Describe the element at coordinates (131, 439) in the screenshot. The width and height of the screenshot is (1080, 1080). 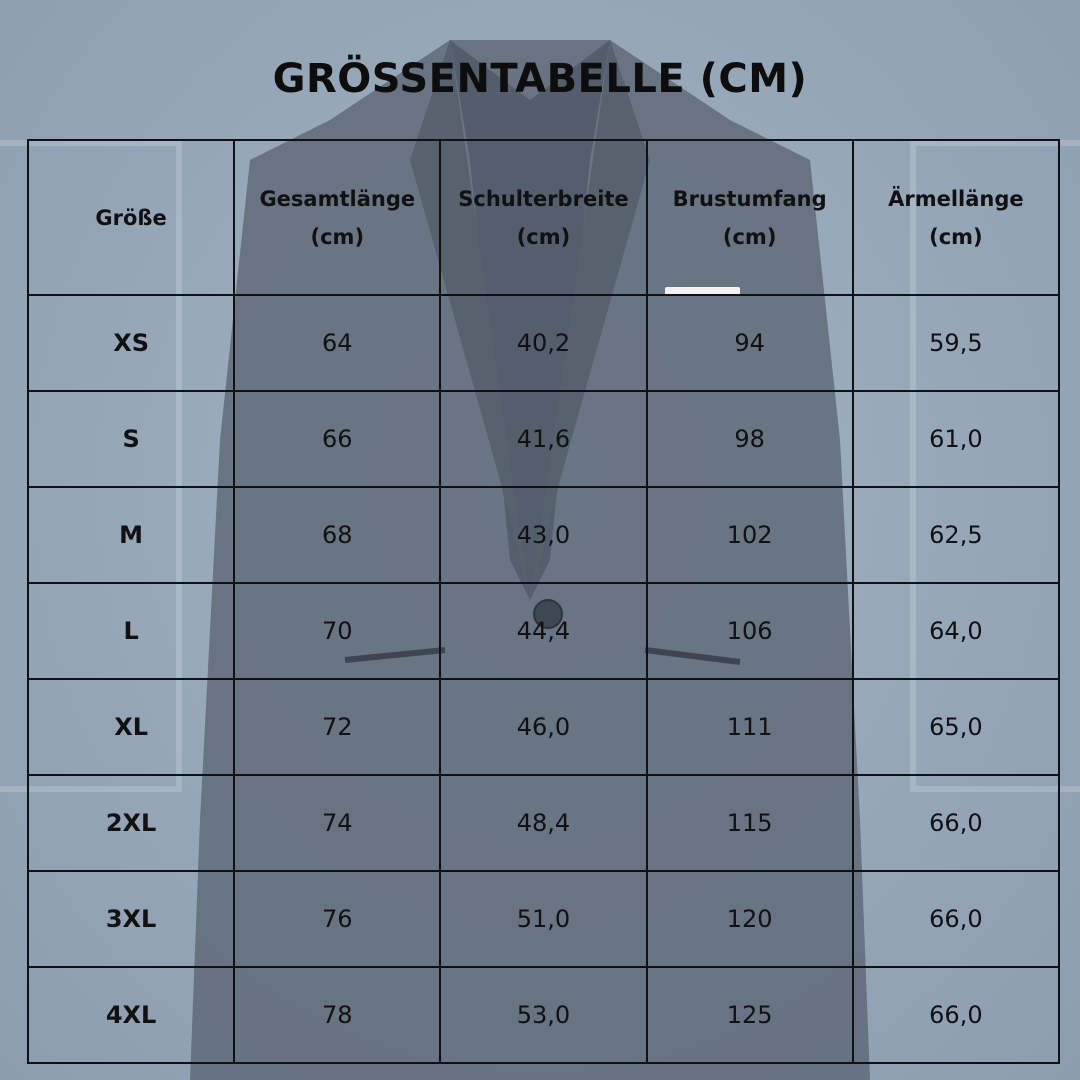
I see `size-cell: S` at that location.